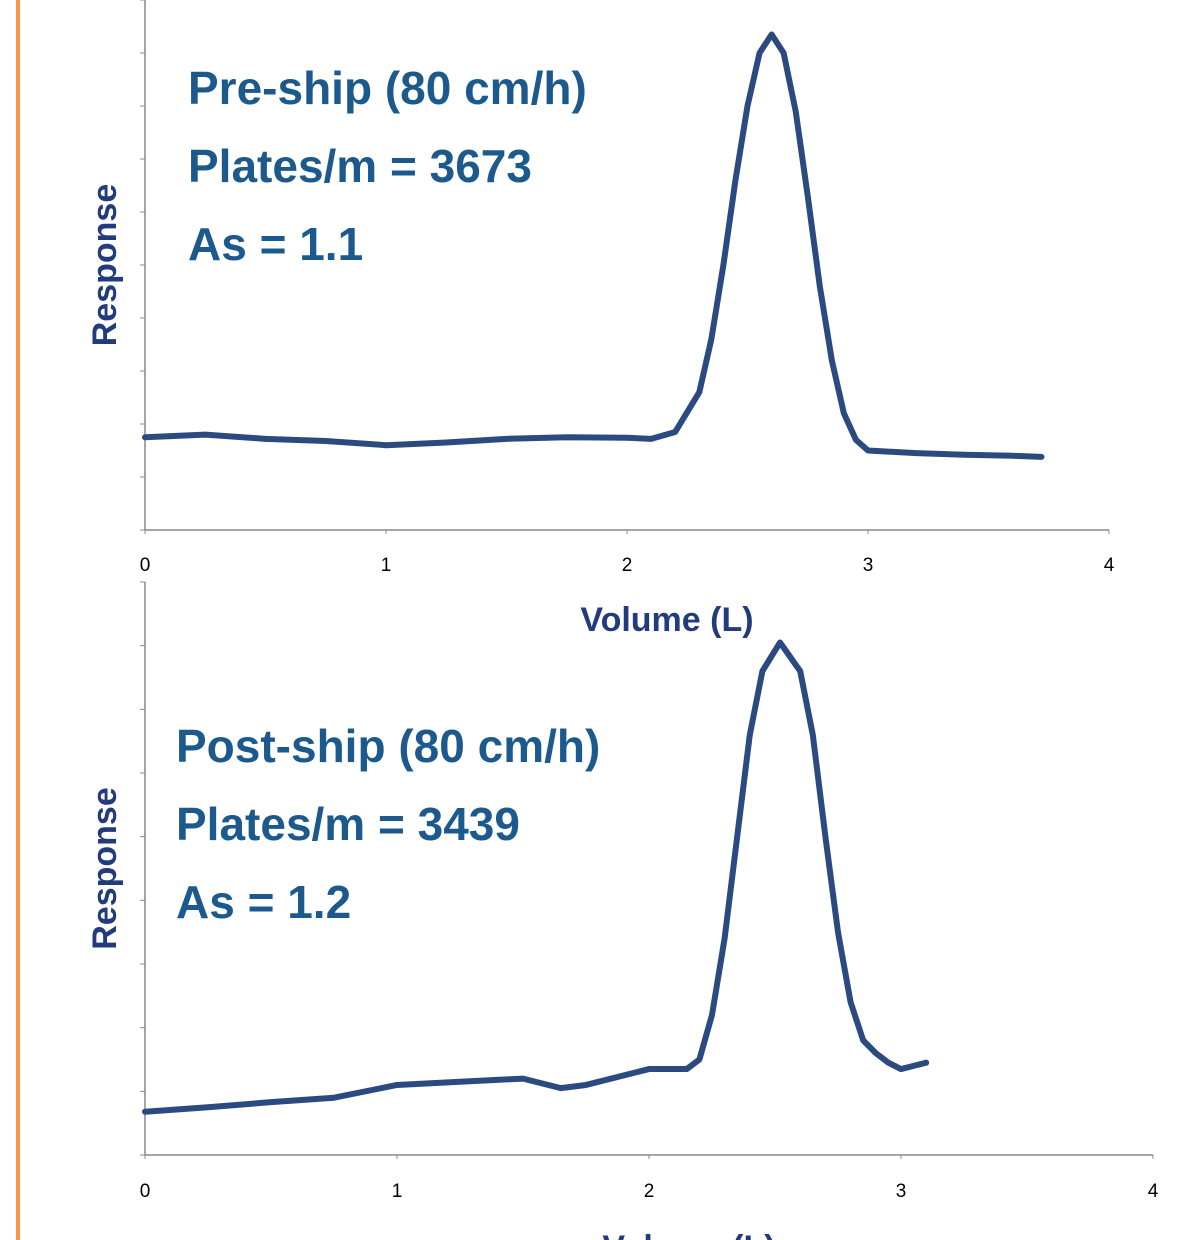 The height and width of the screenshot is (1240, 1189). What do you see at coordinates (387, 88) in the screenshot?
I see `annotation: Pre-ship (80 cm/h)` at bounding box center [387, 88].